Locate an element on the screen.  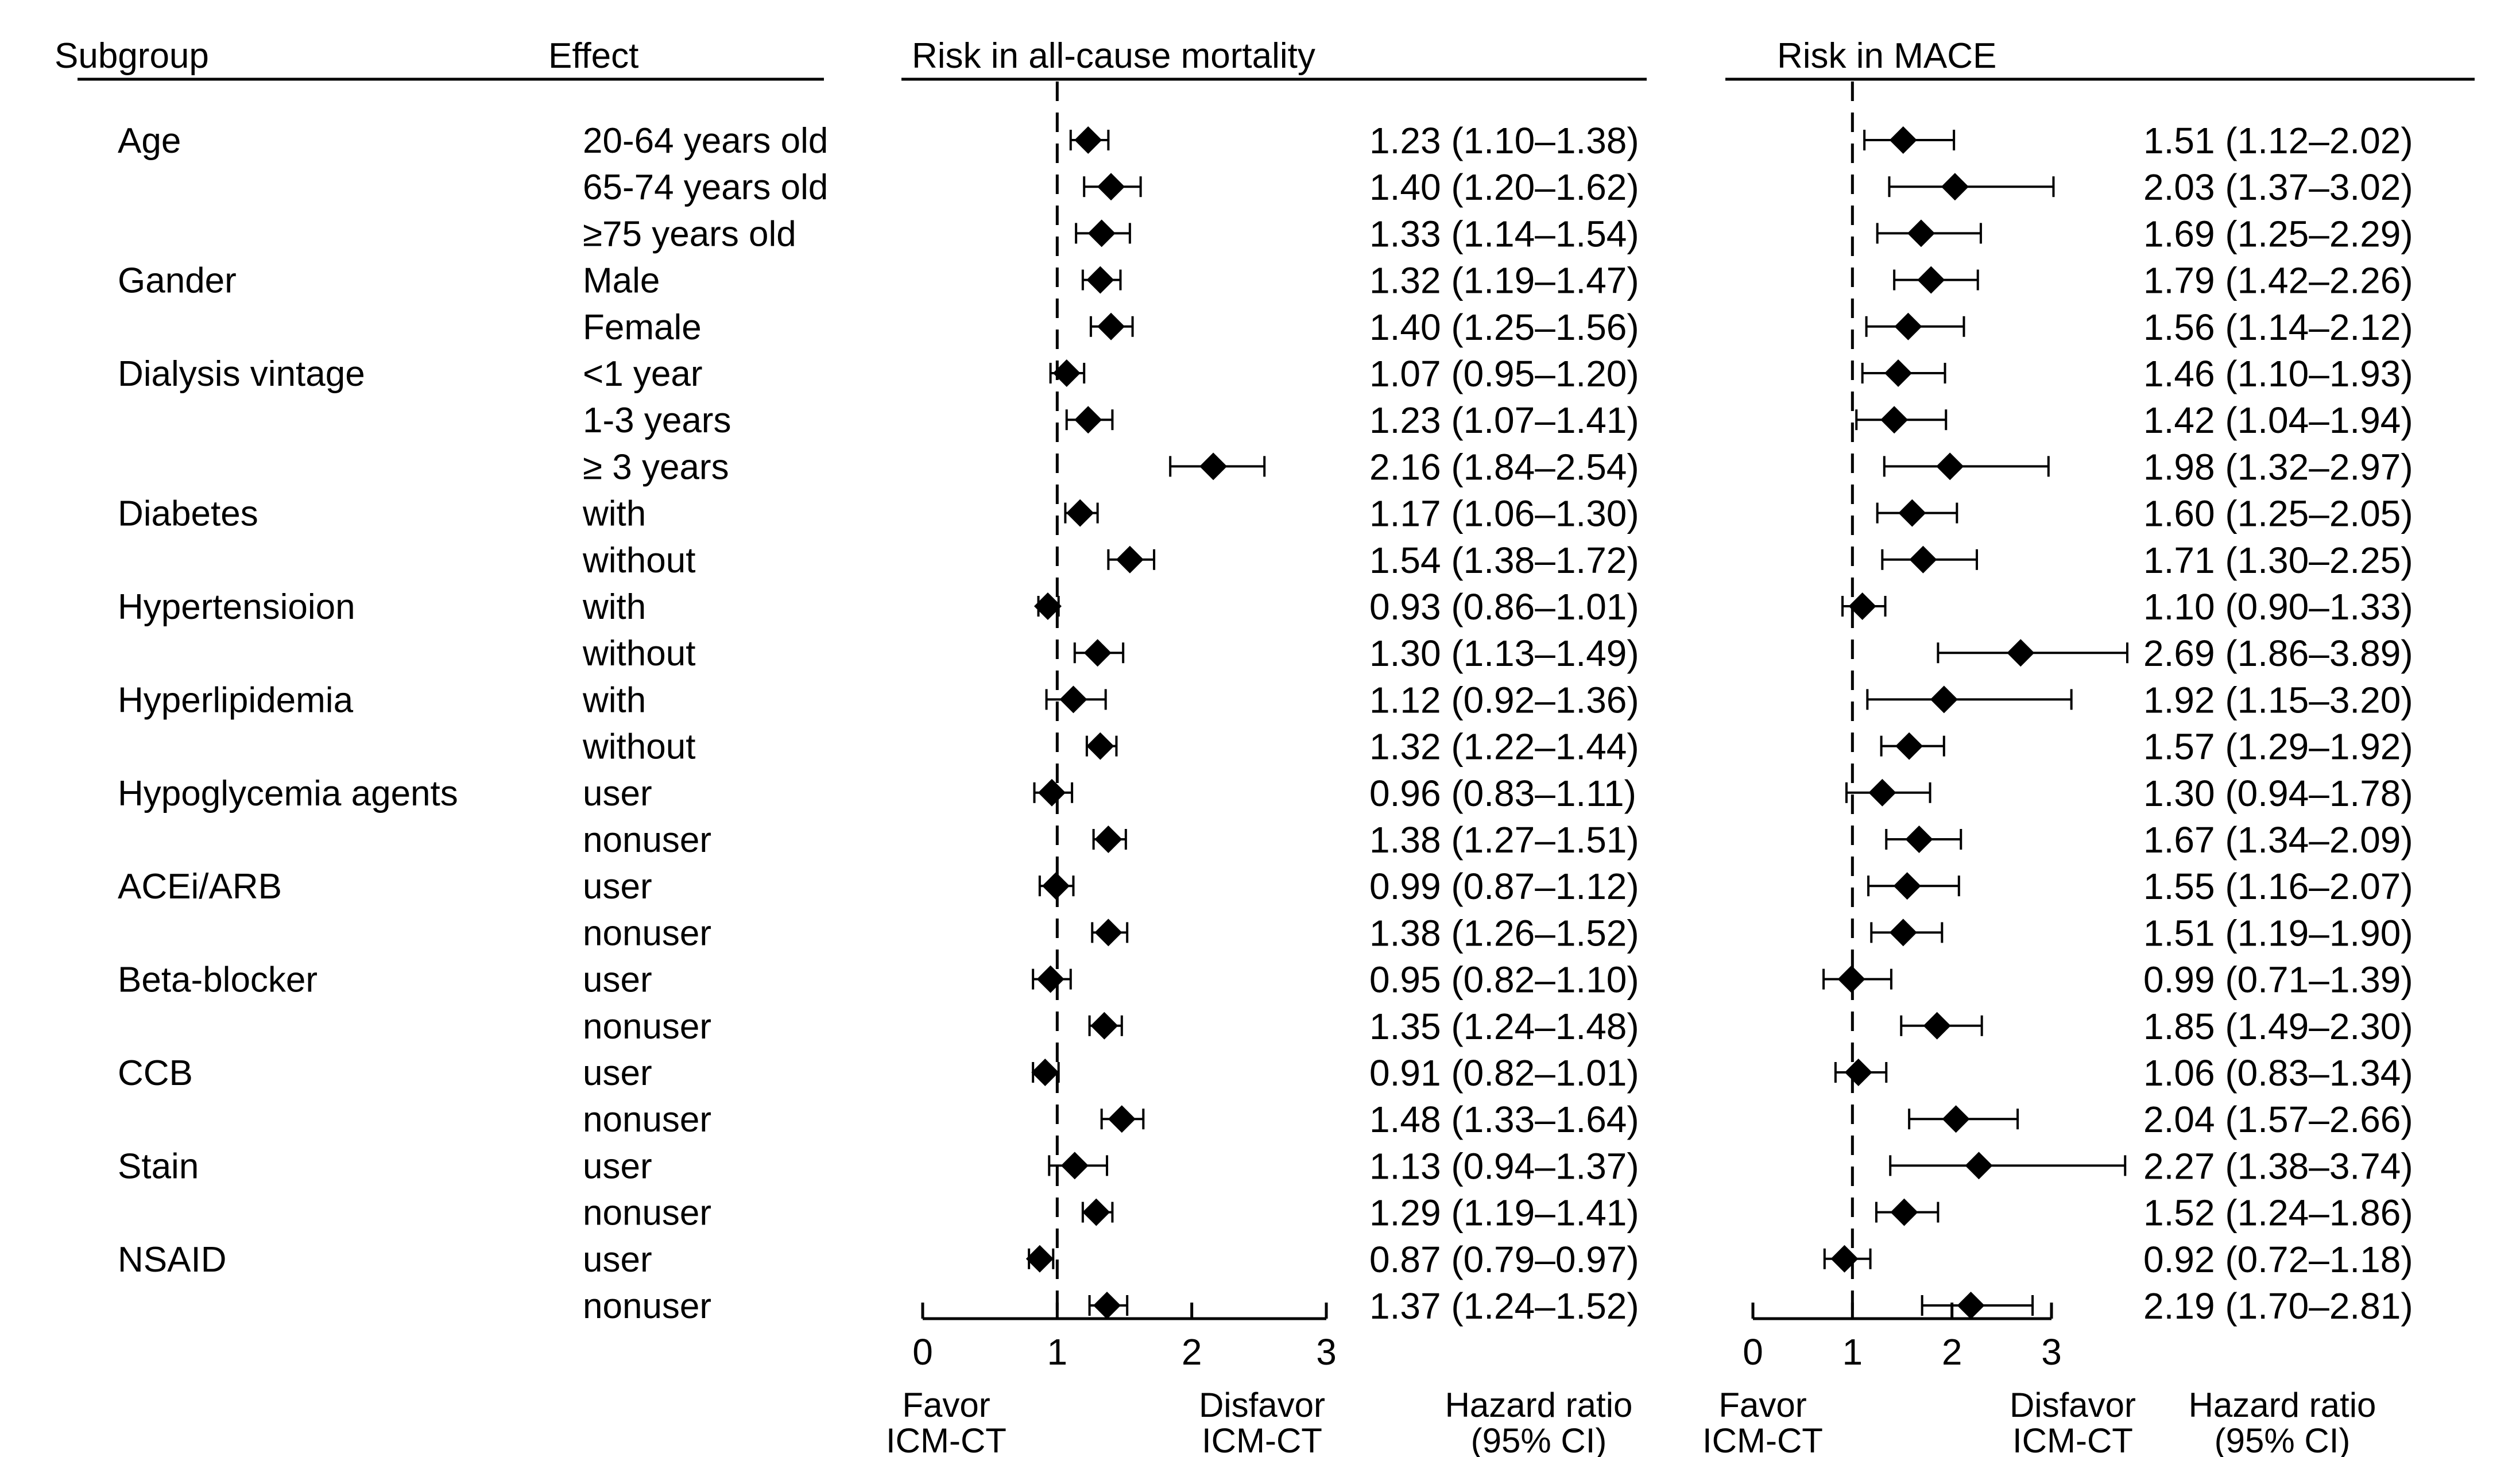
hr-text: 1.98 (1.32–2.97) is located at coordinates (2278, 466).